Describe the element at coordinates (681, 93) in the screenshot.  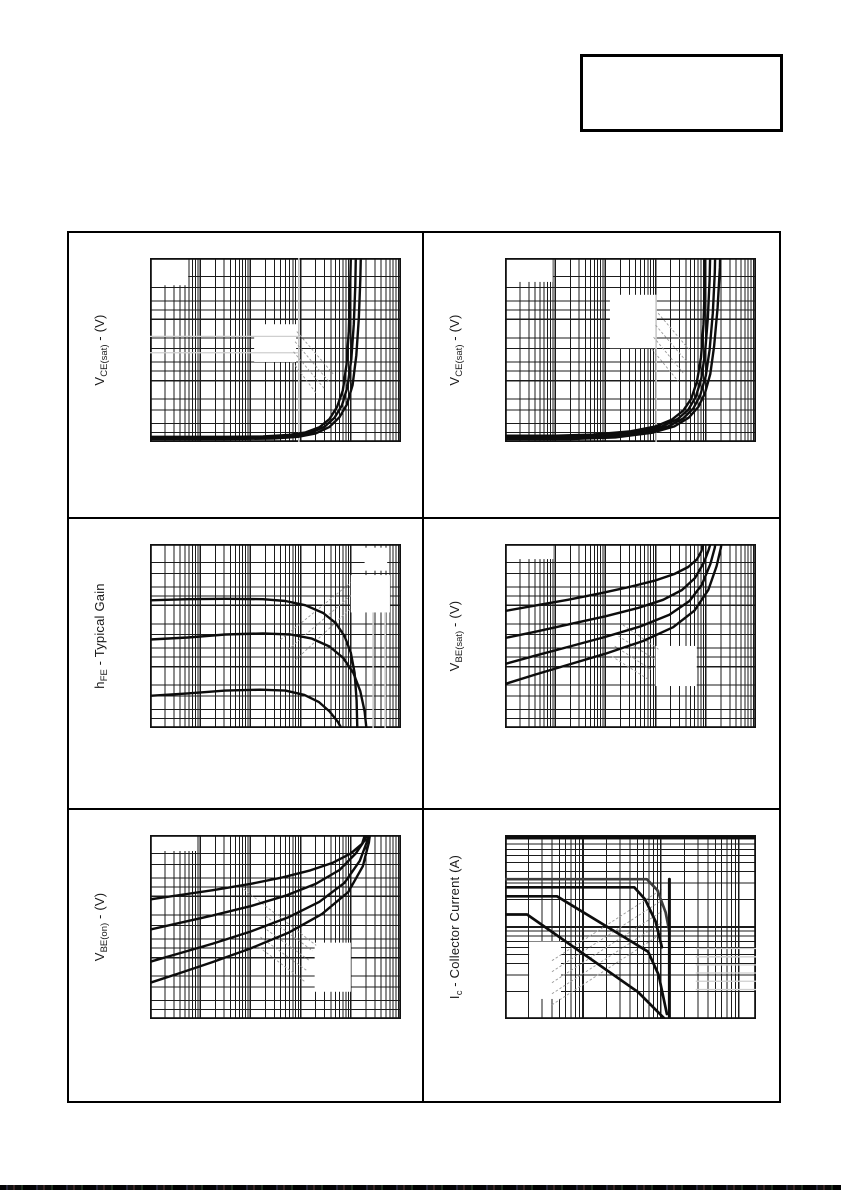
I see `part-number-box` at that location.